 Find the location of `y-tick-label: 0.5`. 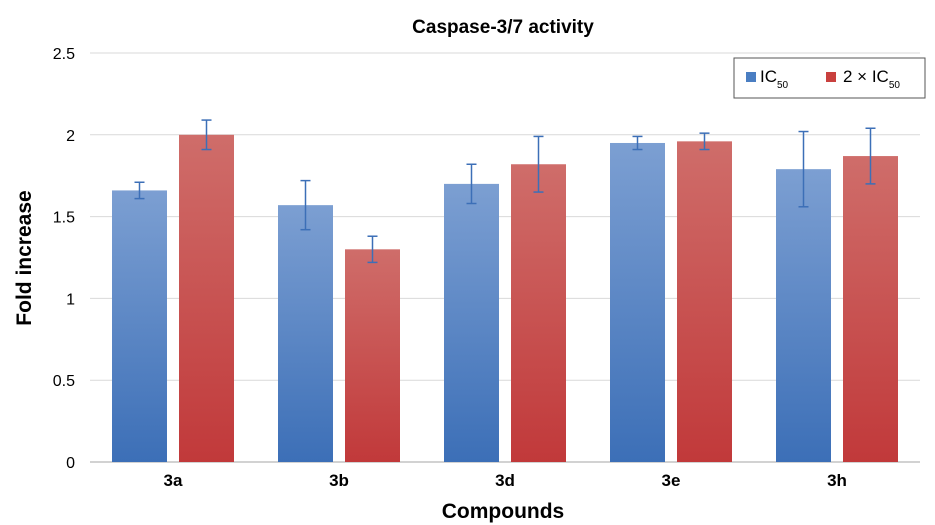

y-tick-label: 0.5 is located at coordinates (64, 381).